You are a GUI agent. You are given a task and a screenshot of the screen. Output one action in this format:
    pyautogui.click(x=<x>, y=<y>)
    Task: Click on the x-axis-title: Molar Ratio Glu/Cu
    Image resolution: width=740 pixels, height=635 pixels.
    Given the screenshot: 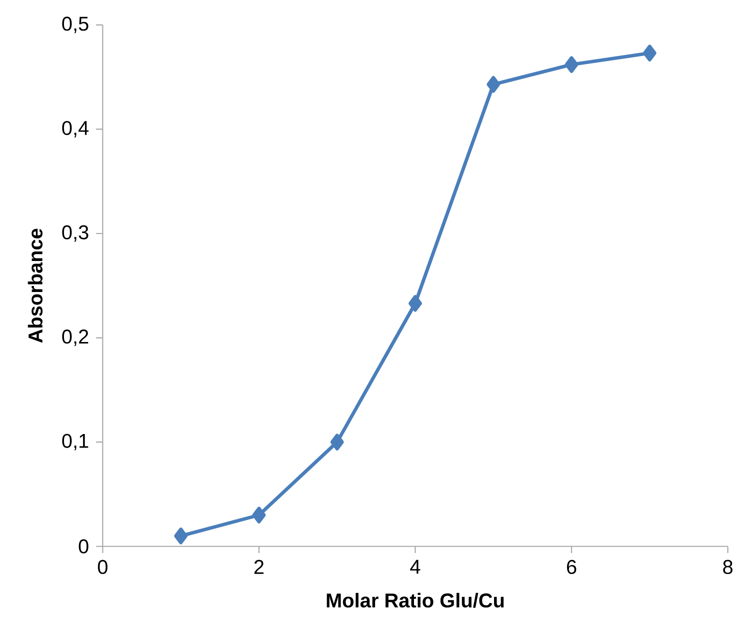 What is the action you would take?
    pyautogui.click(x=415, y=600)
    